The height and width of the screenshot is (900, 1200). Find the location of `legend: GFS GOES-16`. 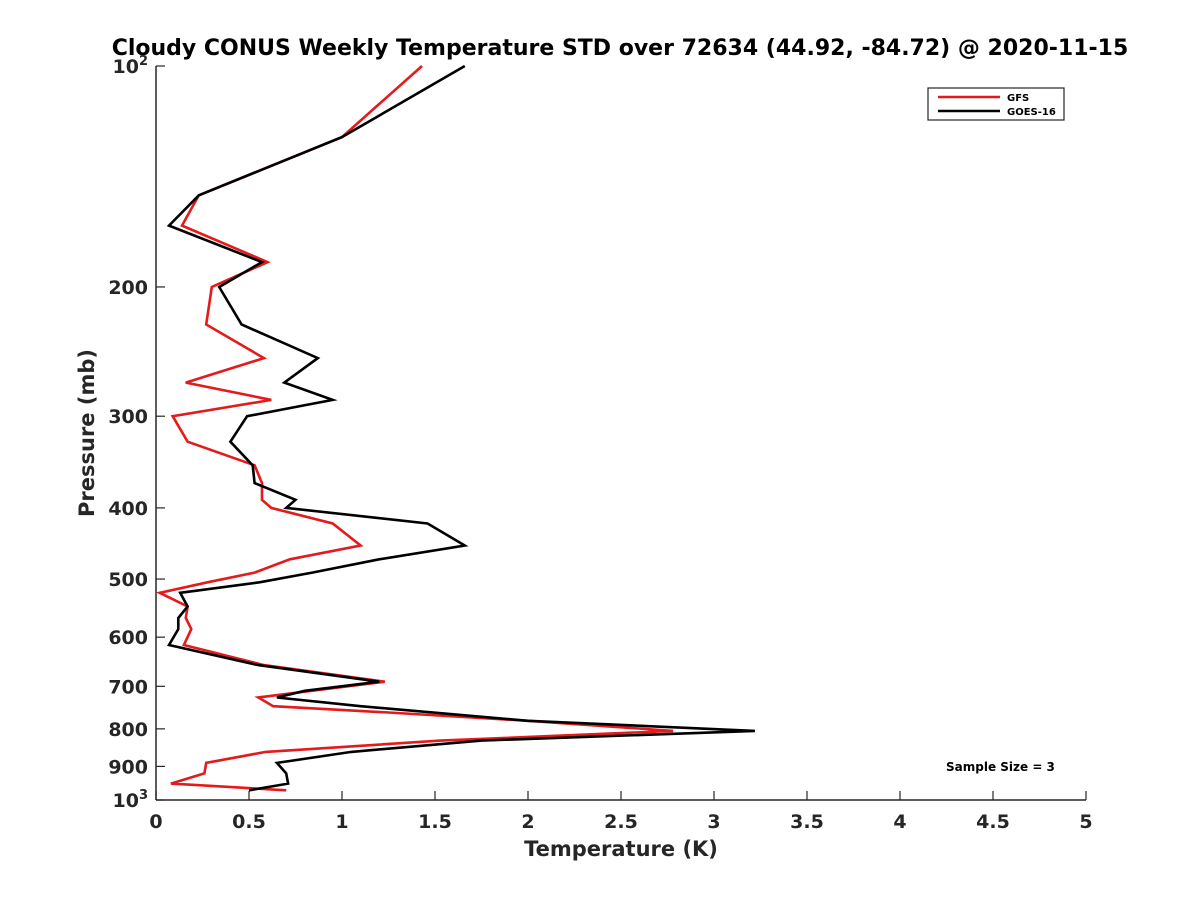

legend: GFS GOES-16 is located at coordinates (996, 104).